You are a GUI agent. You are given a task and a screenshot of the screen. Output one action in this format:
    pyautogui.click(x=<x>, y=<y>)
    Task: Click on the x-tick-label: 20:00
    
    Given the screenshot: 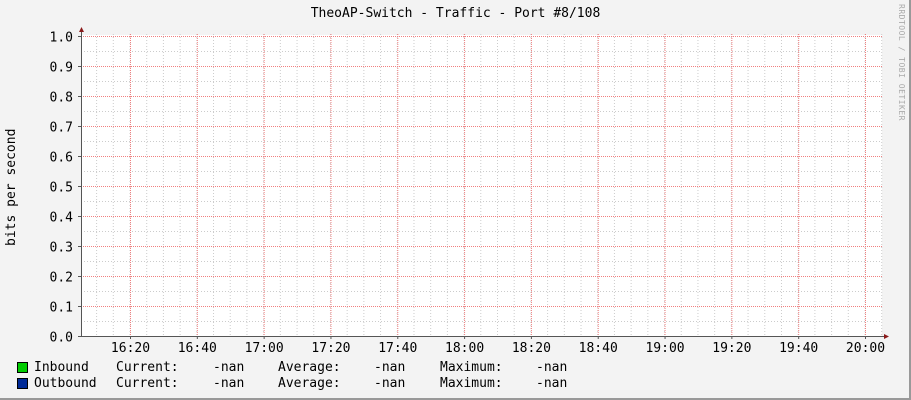 What is the action you would take?
    pyautogui.click(x=865, y=348)
    